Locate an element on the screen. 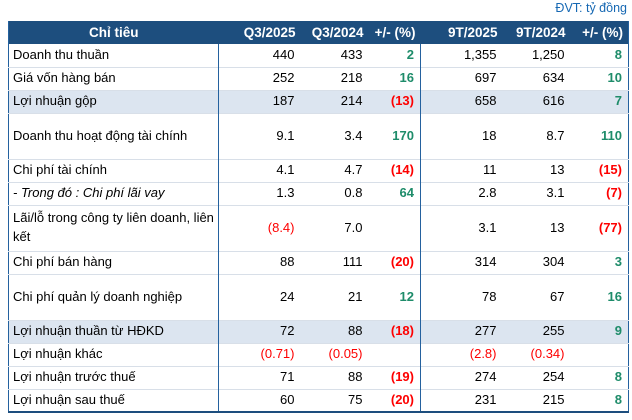 This screenshot has width=632, height=420. value-cell: 21 is located at coordinates (334, 296).